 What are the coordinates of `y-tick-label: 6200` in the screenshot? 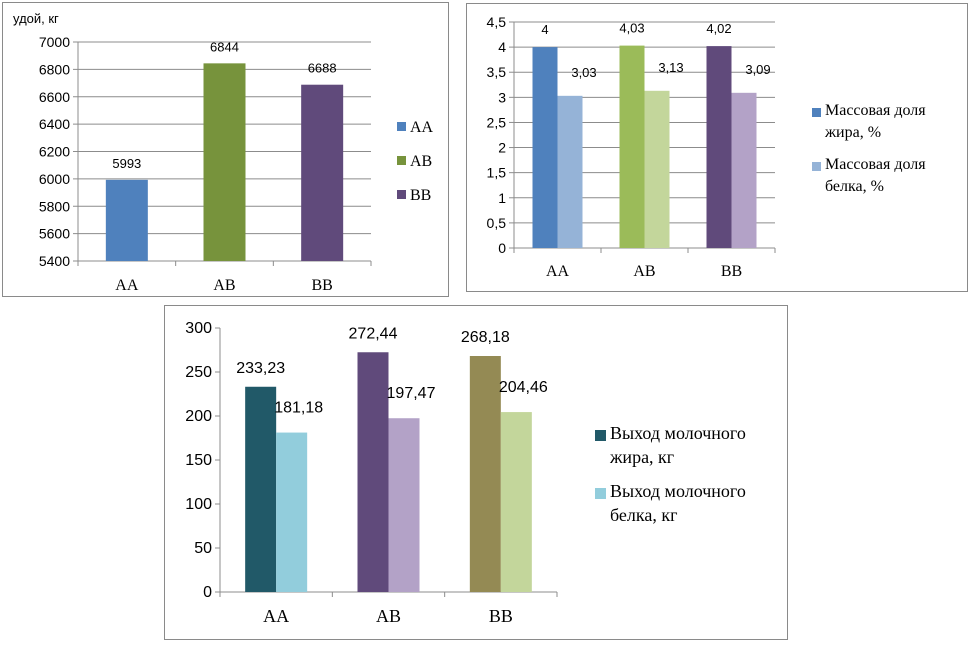 It's located at (54, 152).